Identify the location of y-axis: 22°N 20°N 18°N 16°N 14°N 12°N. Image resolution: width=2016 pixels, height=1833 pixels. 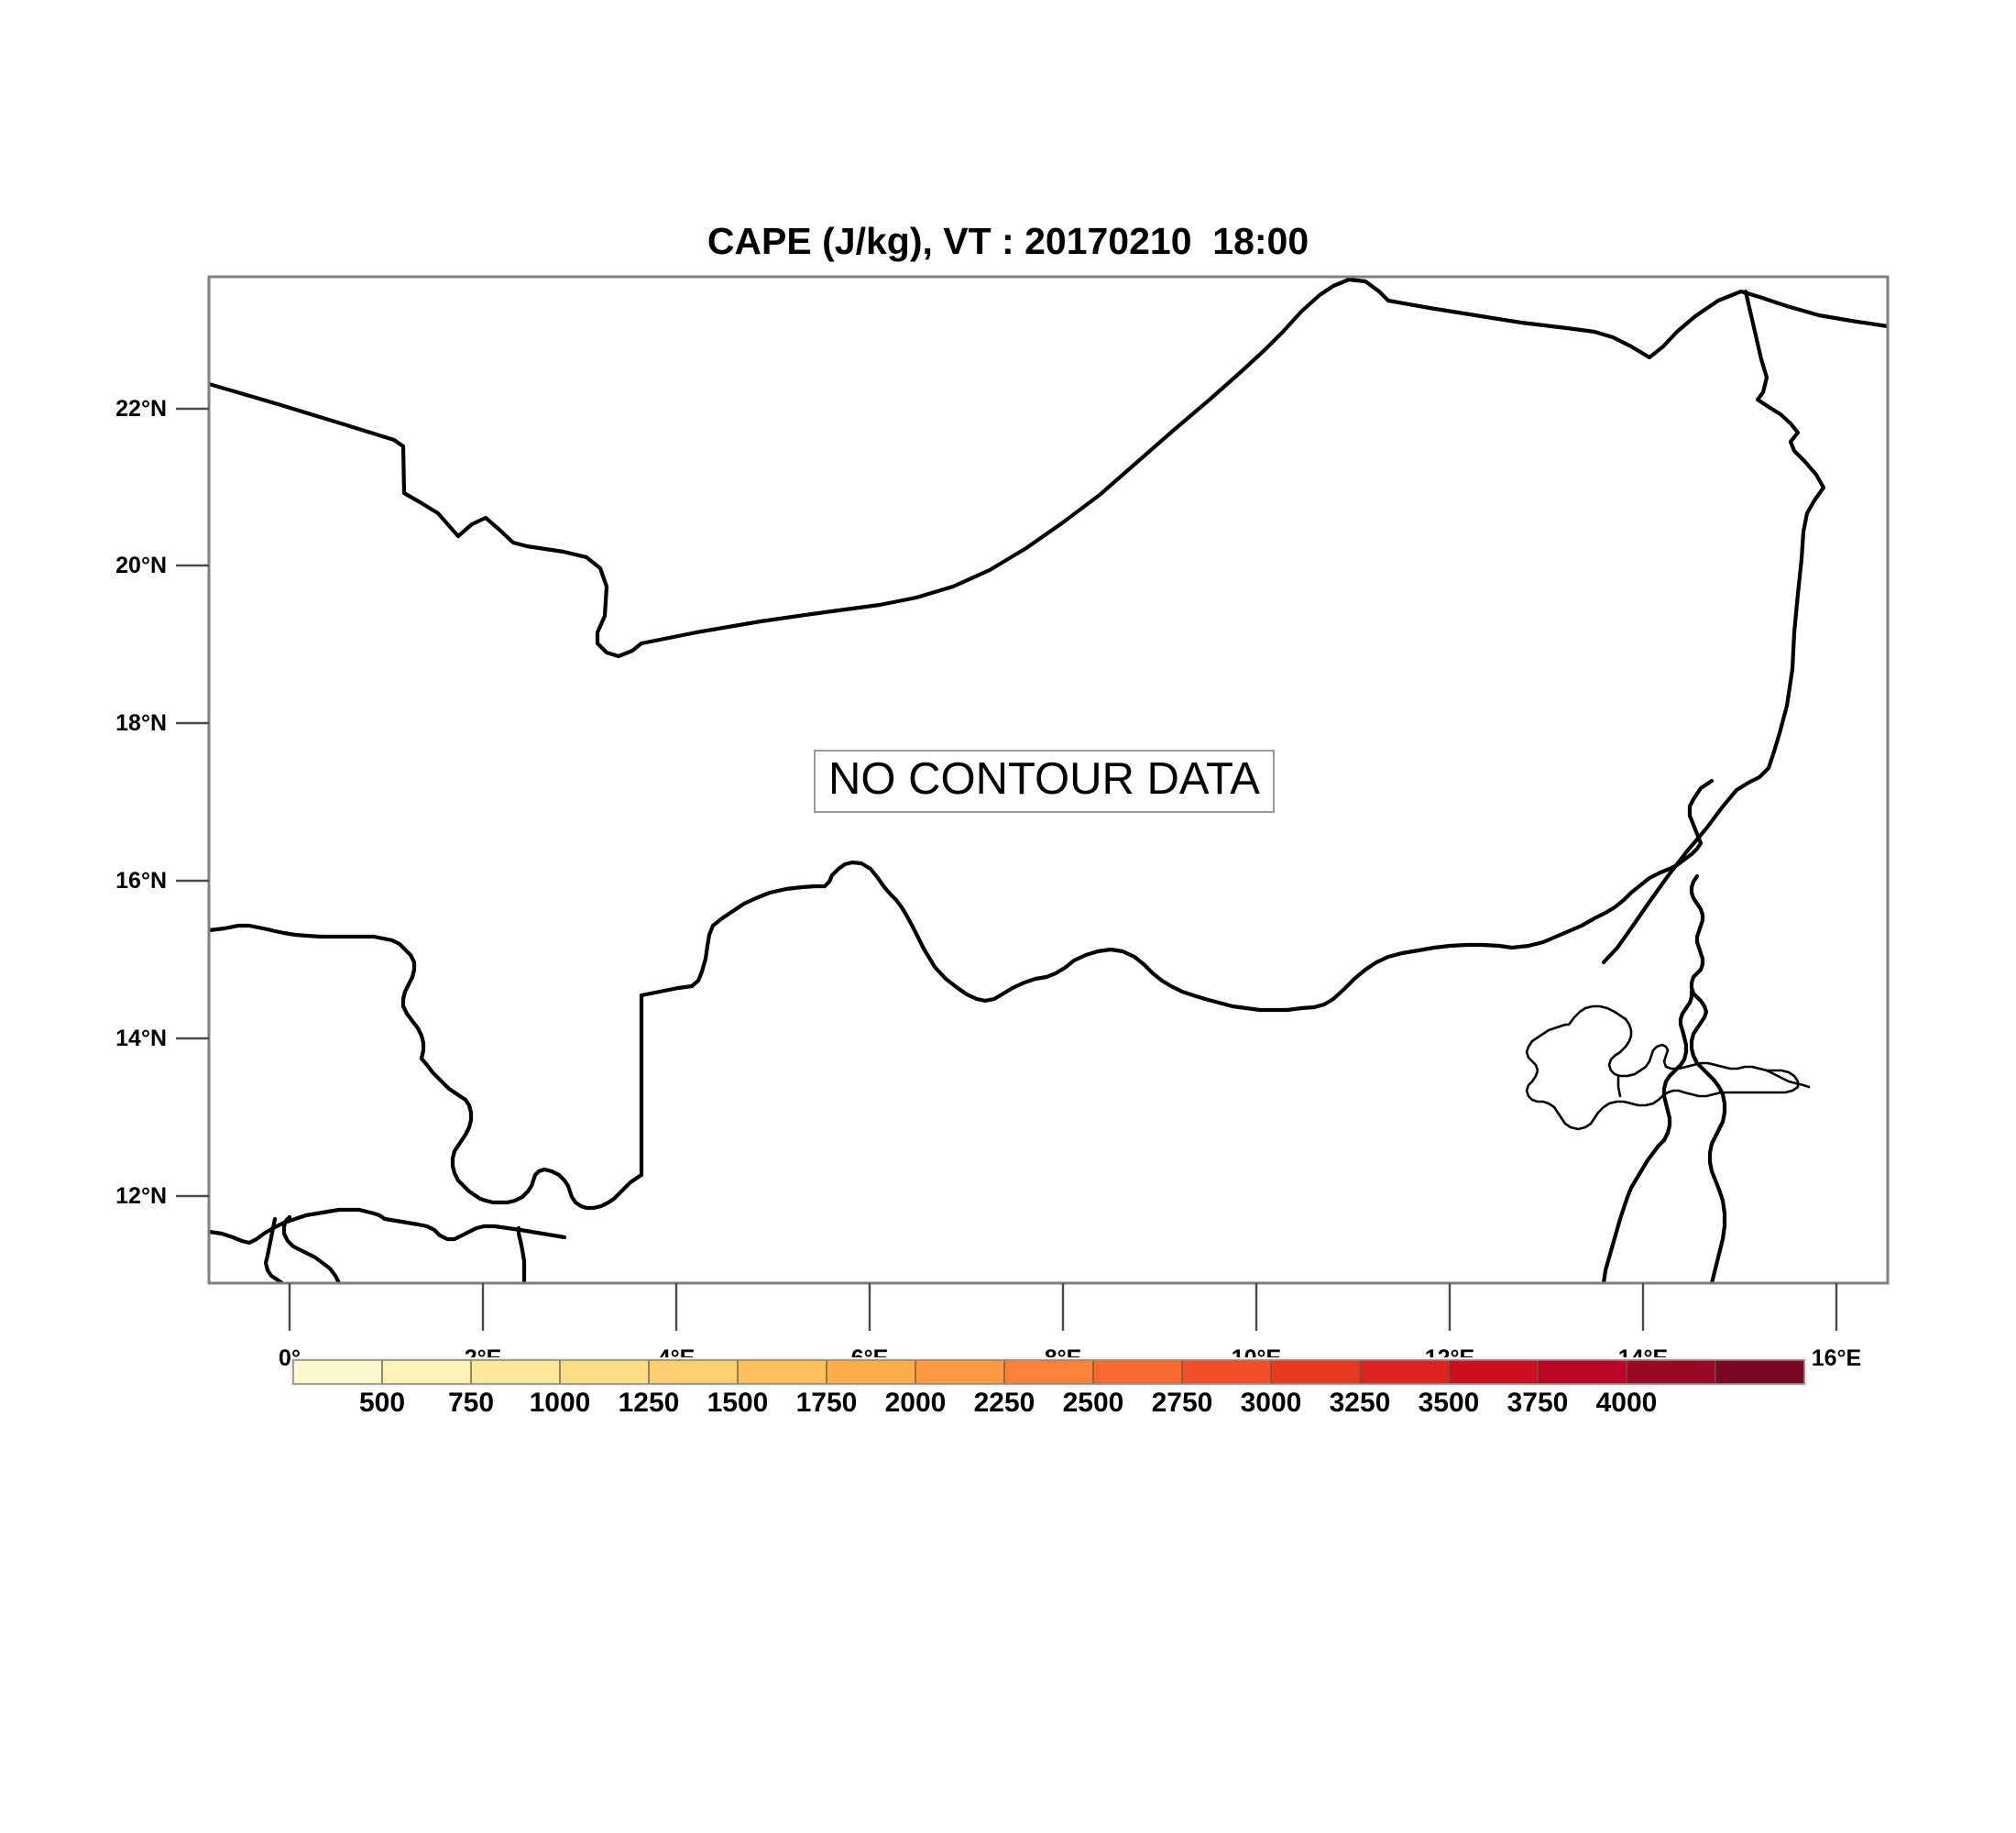
(162, 802).